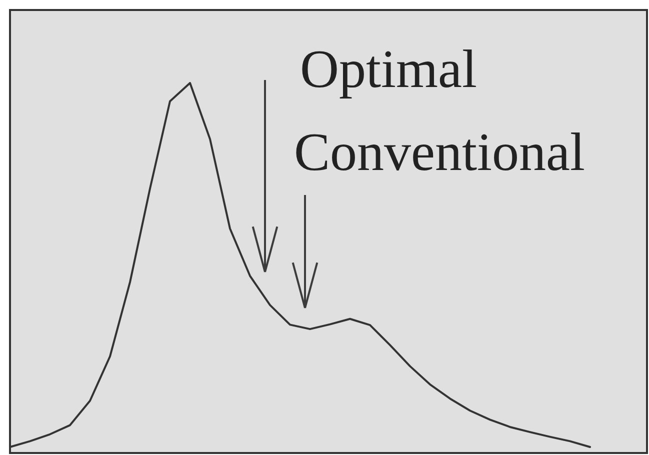  What do you see at coordinates (388, 69) in the screenshot?
I see `annotation: Optimal` at bounding box center [388, 69].